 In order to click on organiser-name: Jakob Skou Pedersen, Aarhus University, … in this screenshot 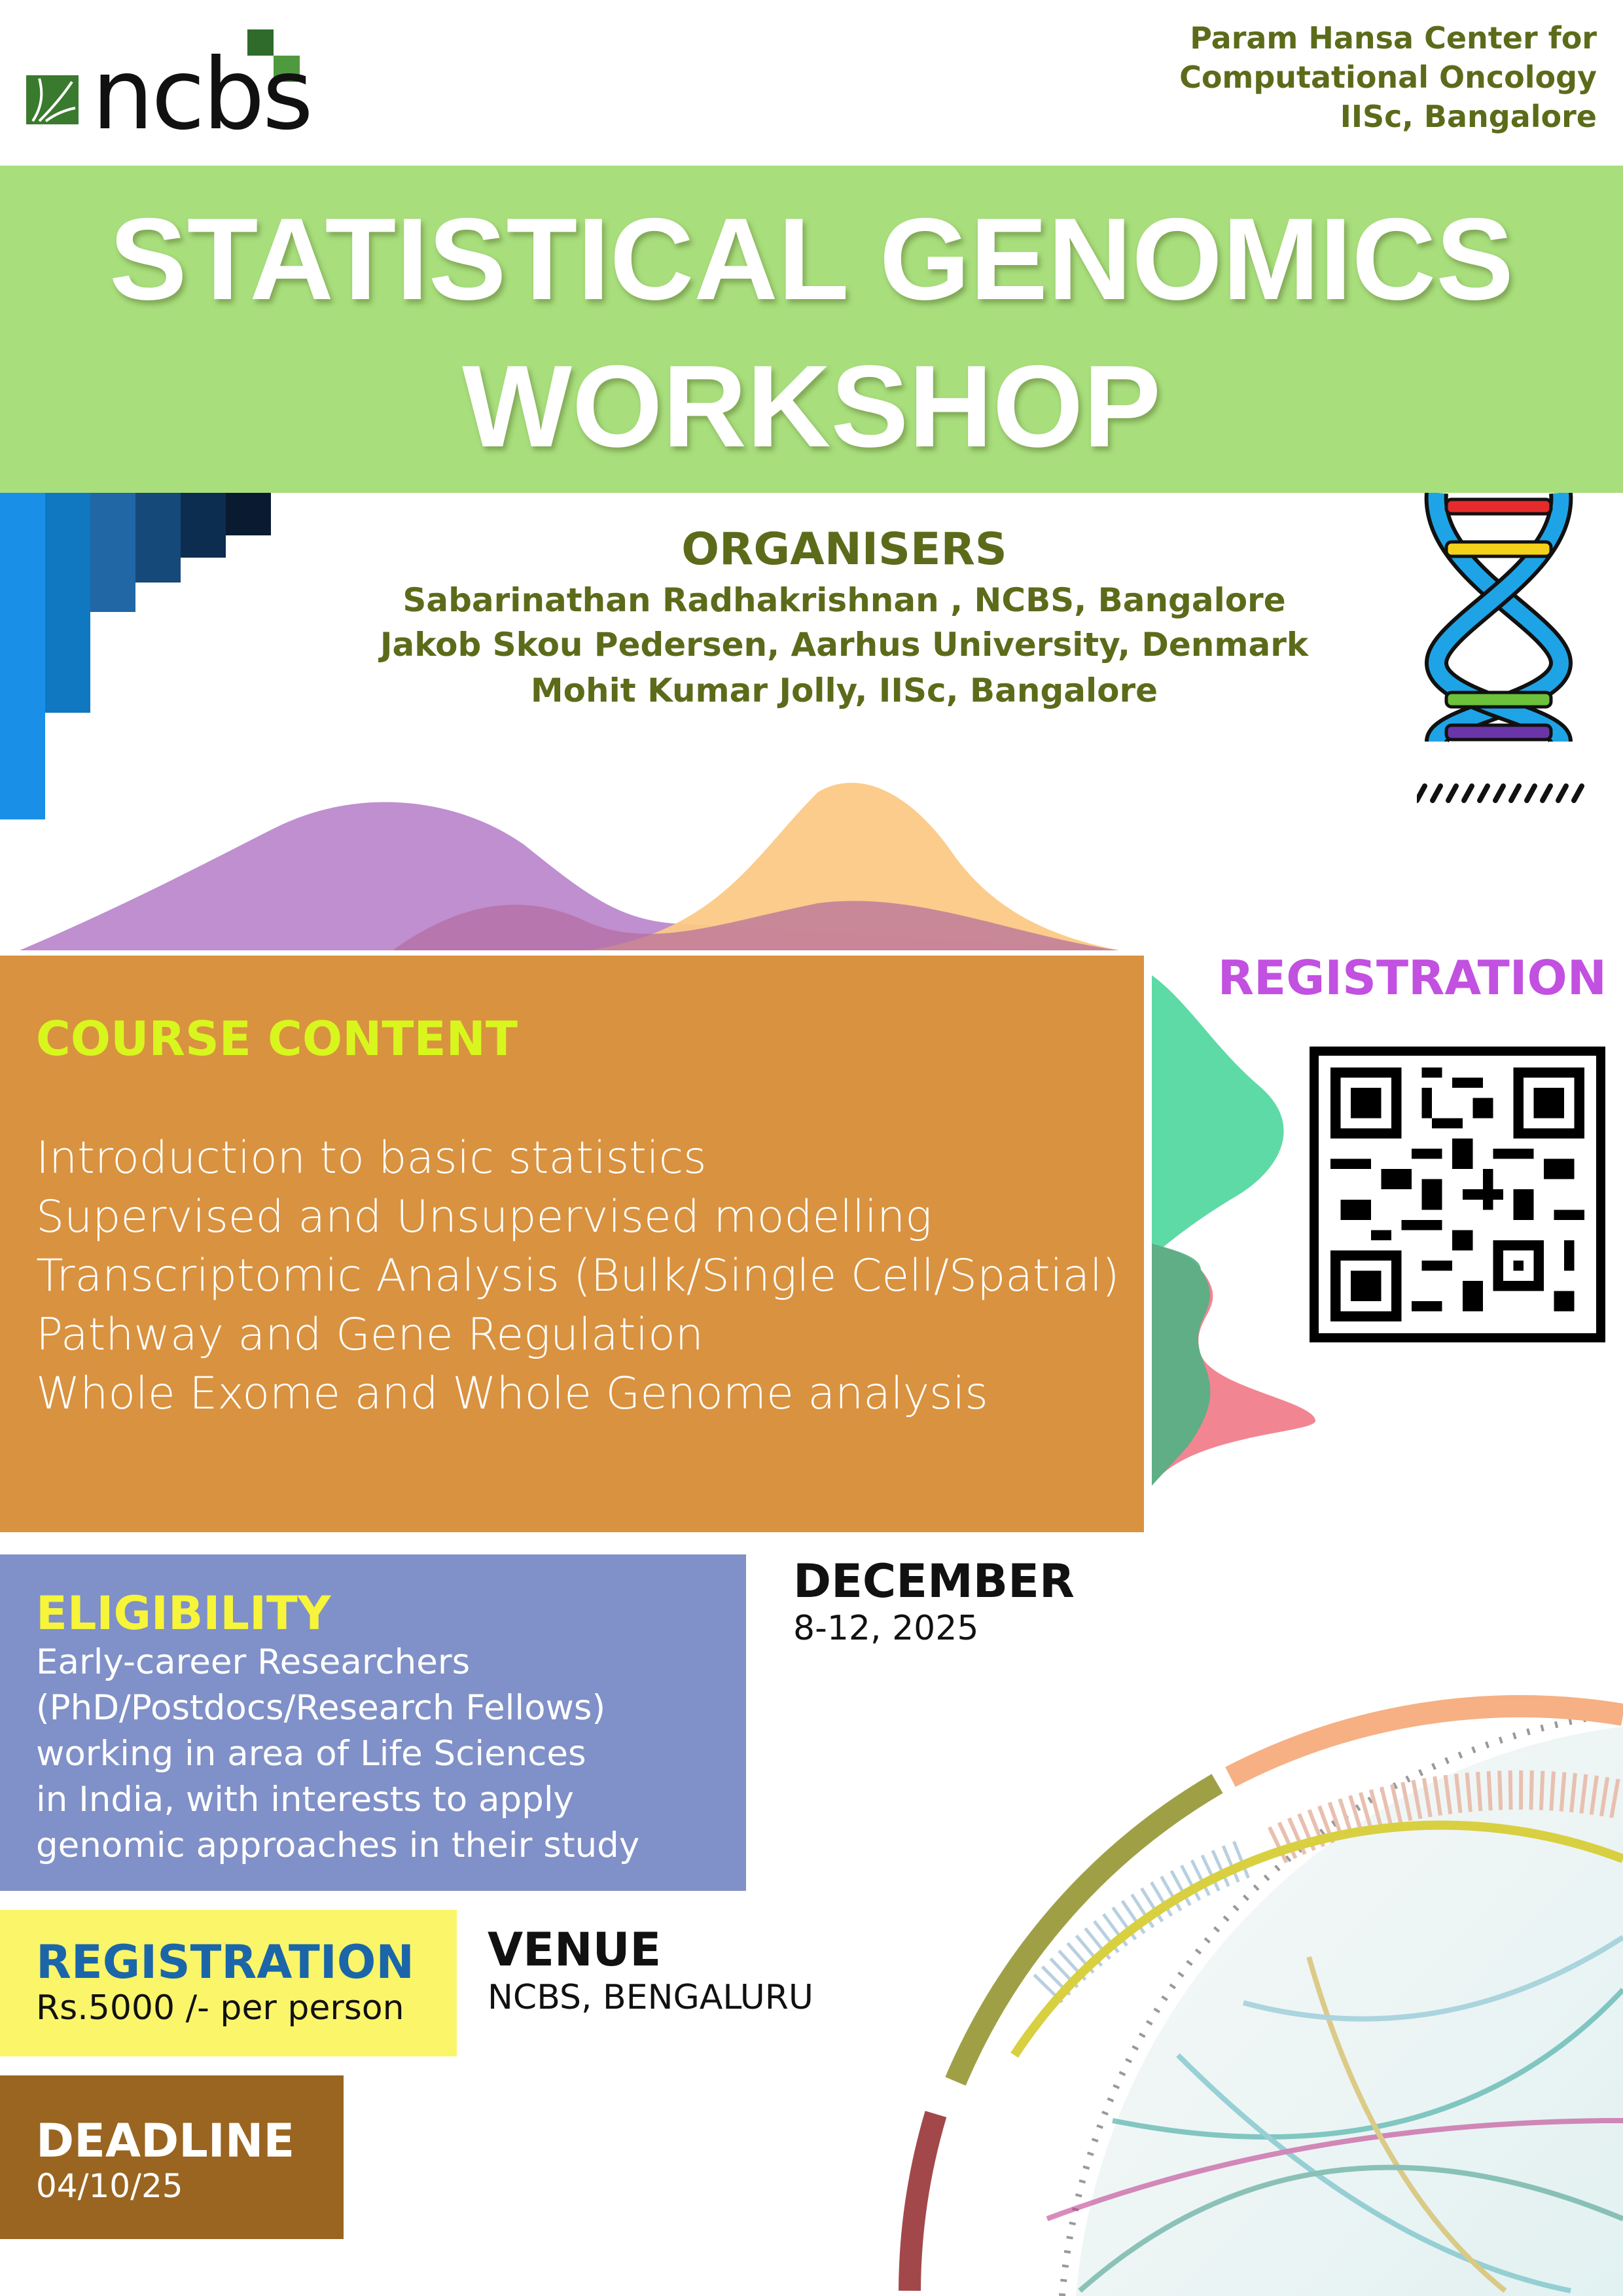, I will do `click(844, 645)`.